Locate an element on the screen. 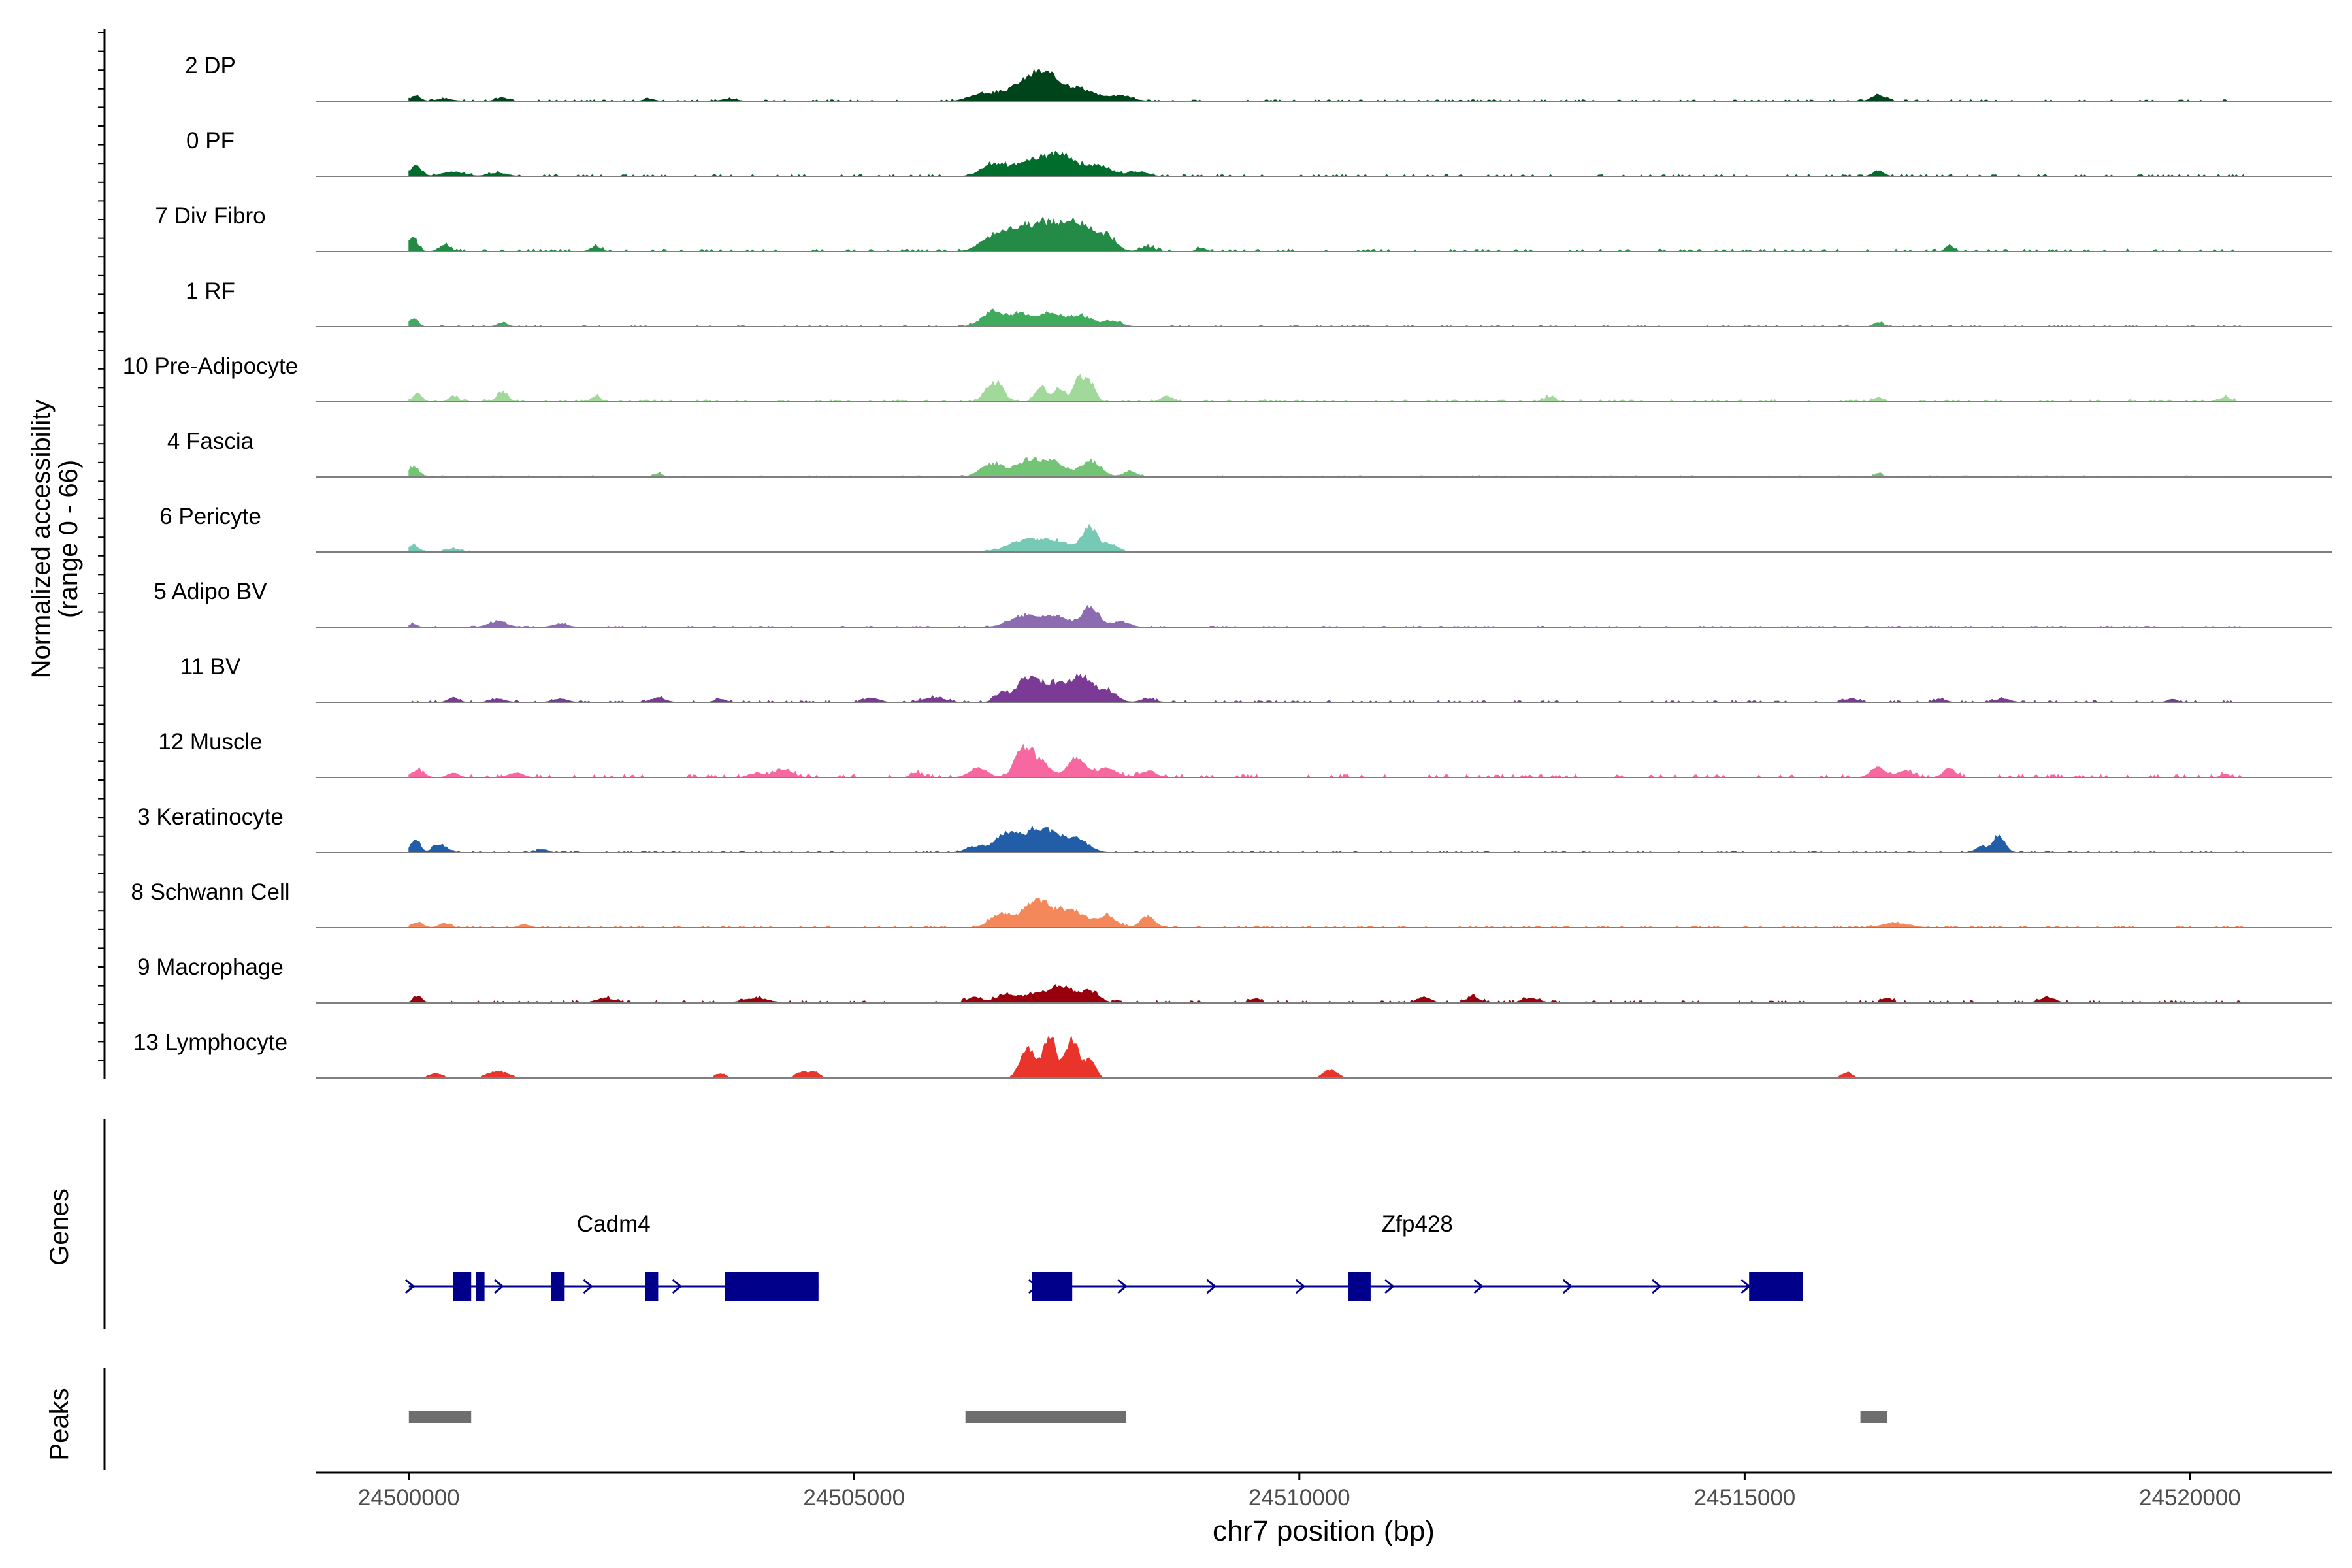 This screenshot has height=1568, width=2352. left-axes is located at coordinates (102, 749).